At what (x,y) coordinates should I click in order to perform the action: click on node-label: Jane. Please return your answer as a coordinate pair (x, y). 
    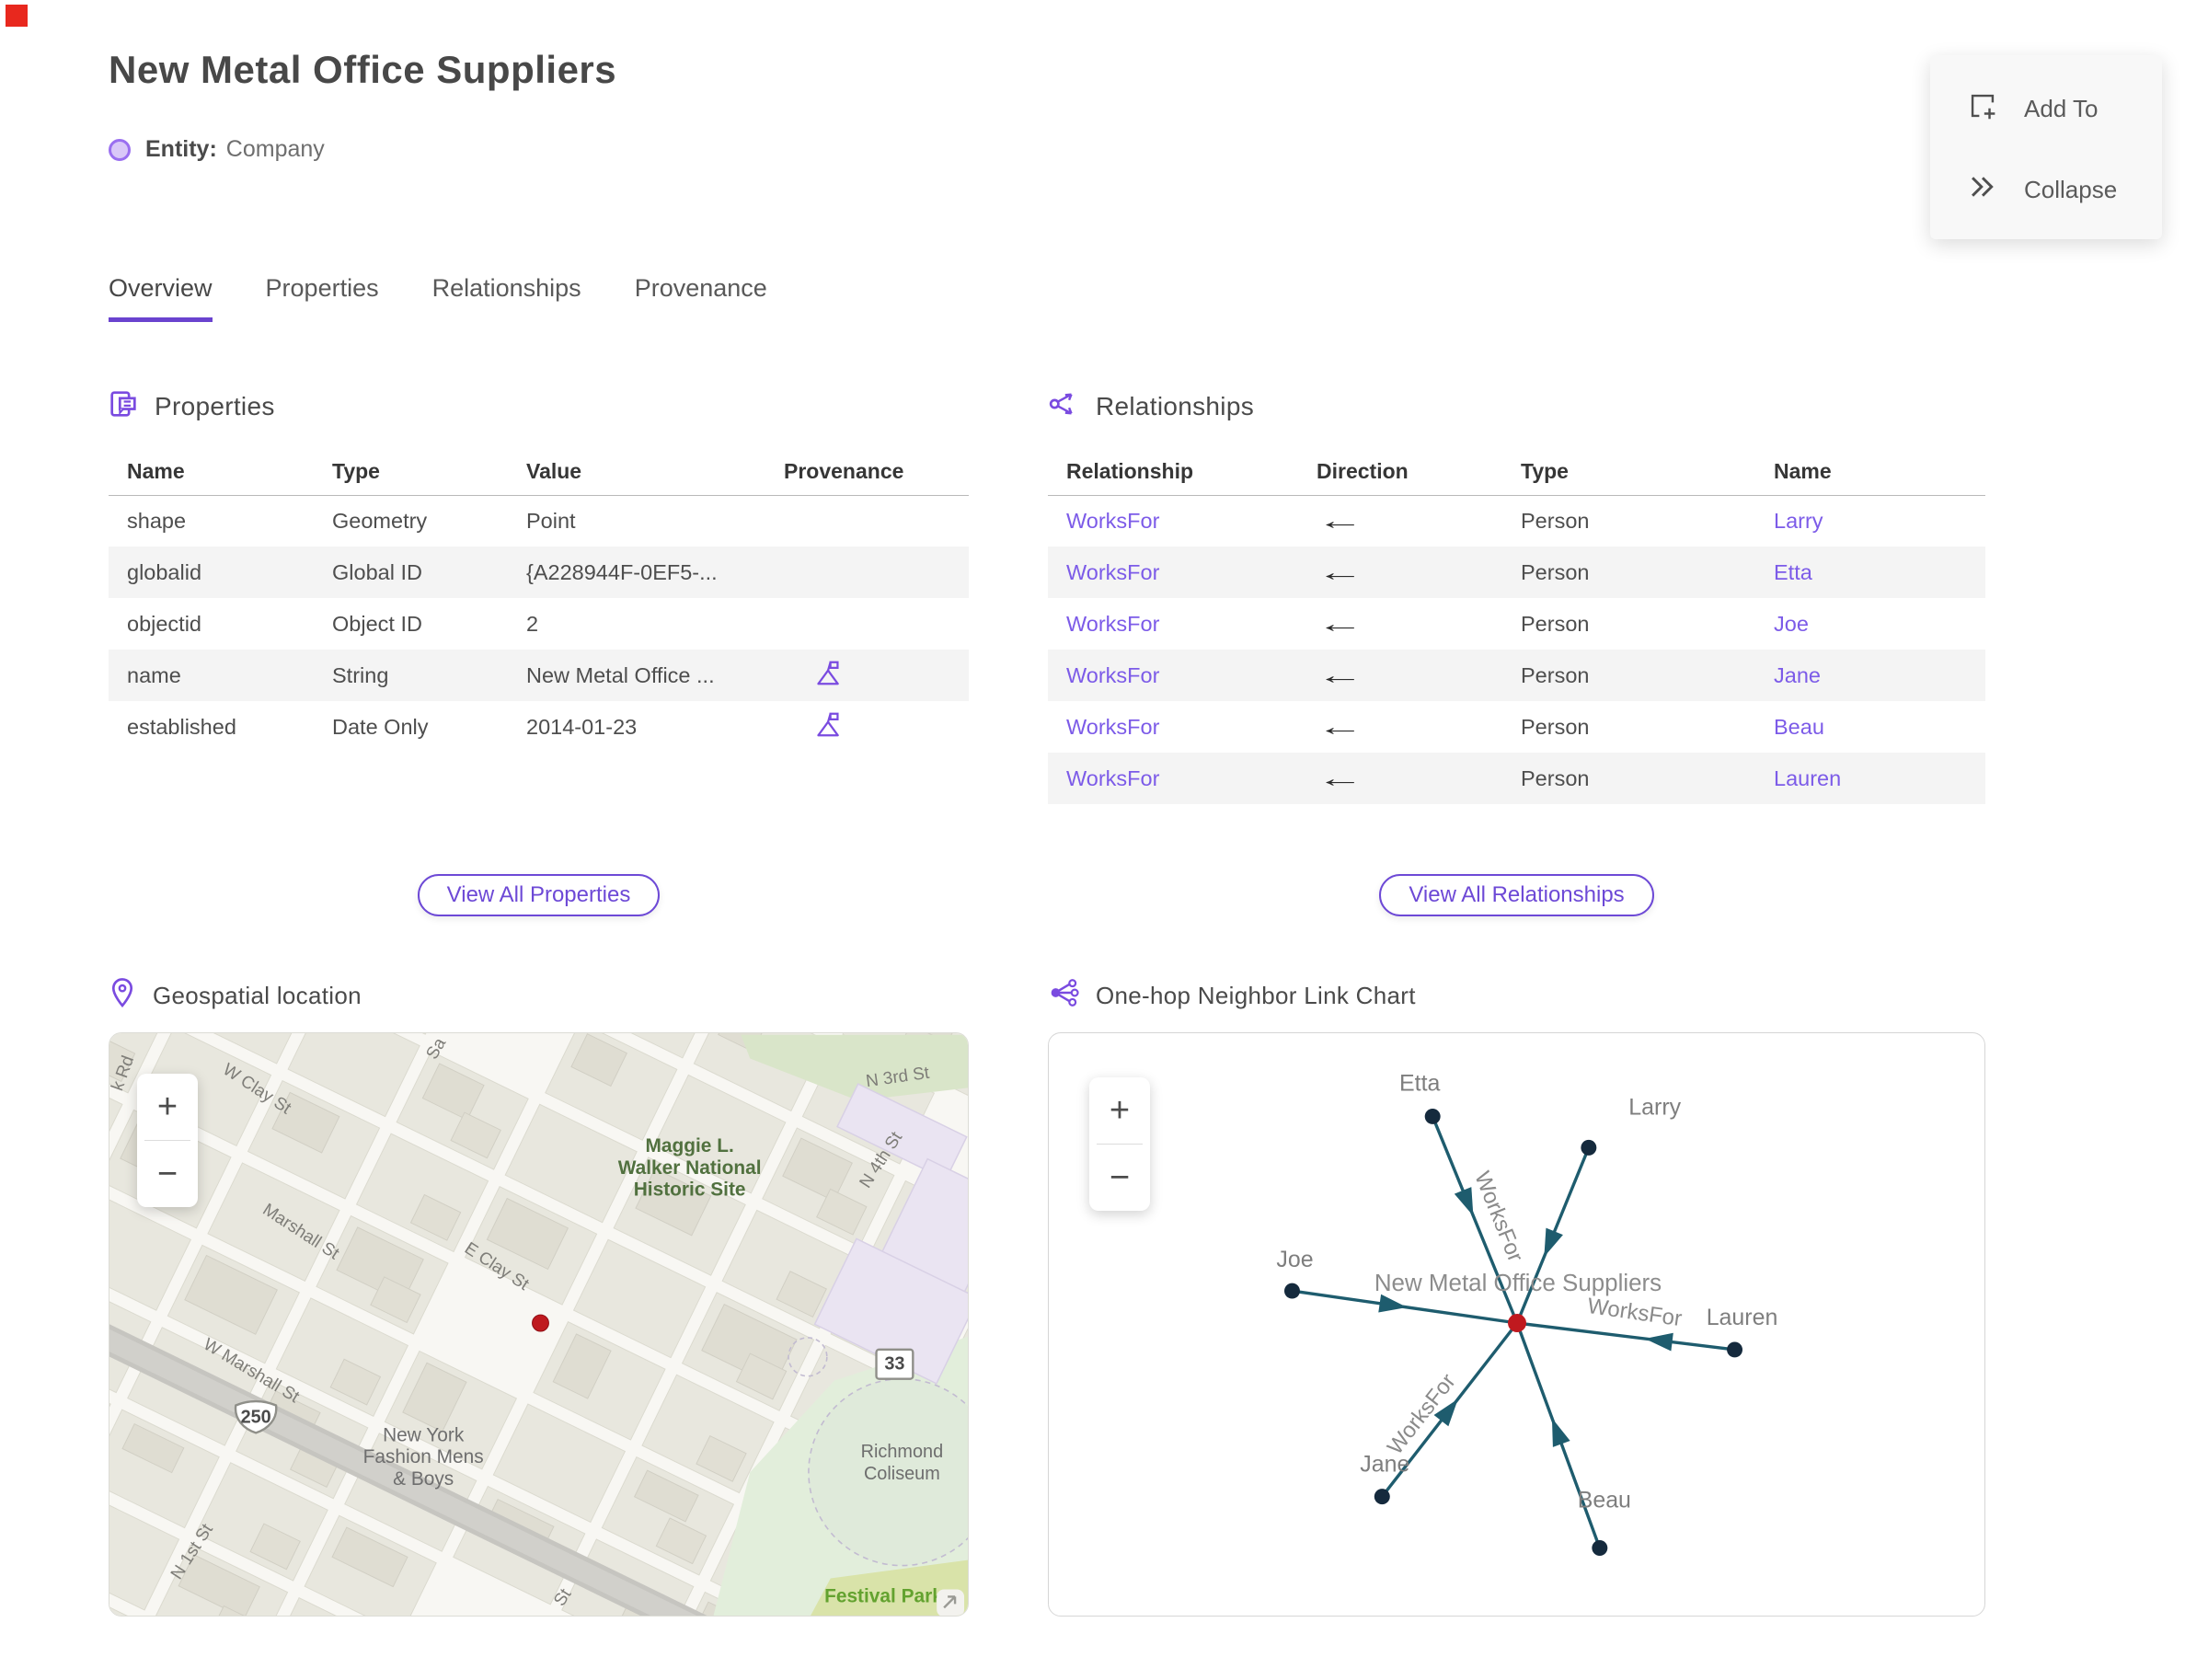
    Looking at the image, I should click on (1384, 1465).